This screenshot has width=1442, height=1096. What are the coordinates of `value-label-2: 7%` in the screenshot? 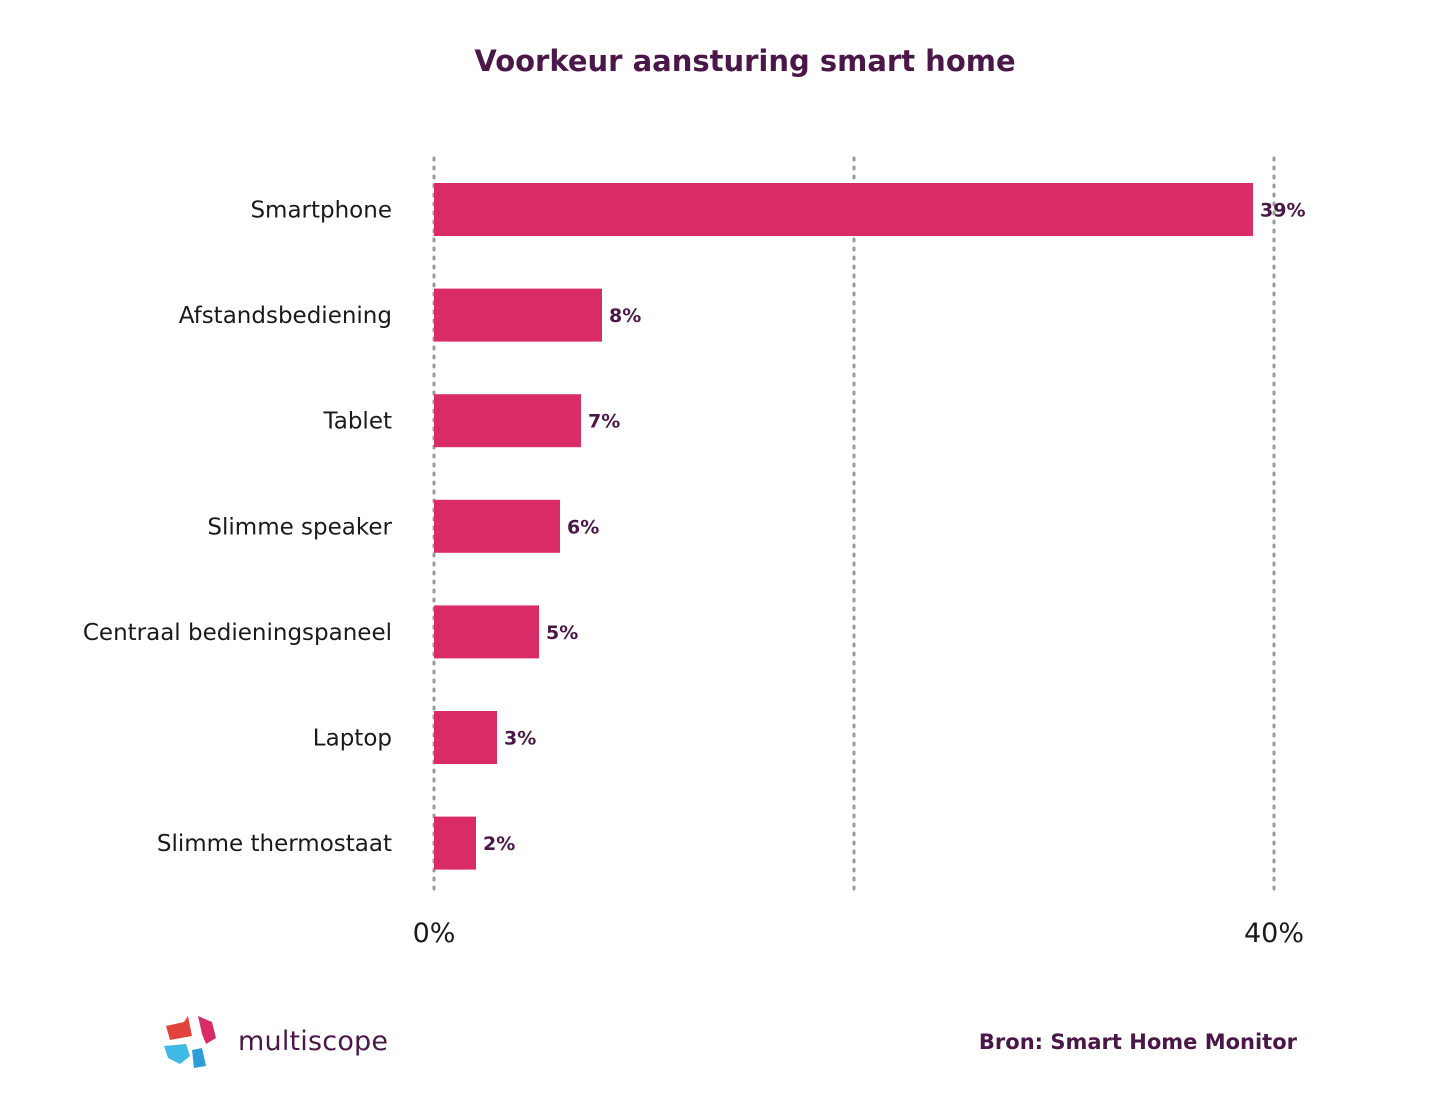 It's located at (604, 422).